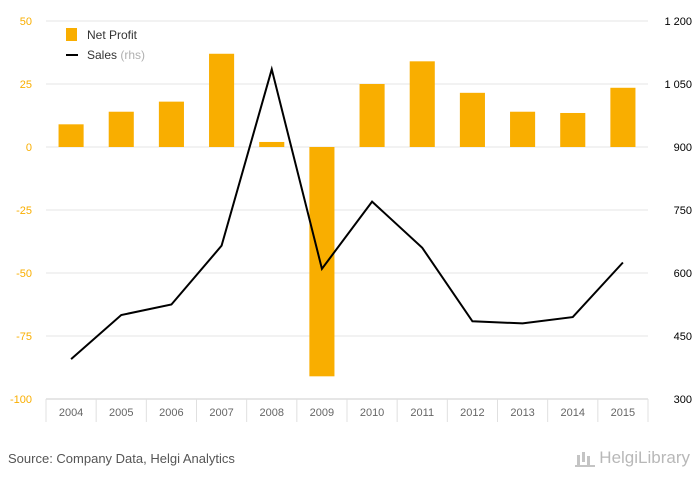 This screenshot has width=700, height=483. I want to click on x-tick-label: 2010, so click(372, 413).